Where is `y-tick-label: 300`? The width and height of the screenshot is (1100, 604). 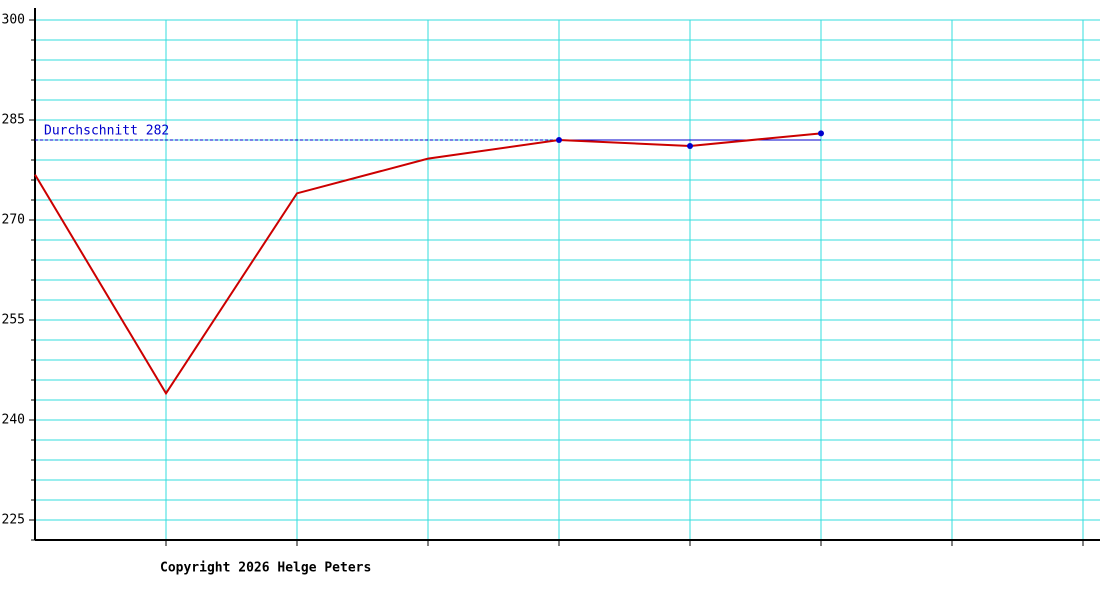 y-tick-label: 300 is located at coordinates (13, 20).